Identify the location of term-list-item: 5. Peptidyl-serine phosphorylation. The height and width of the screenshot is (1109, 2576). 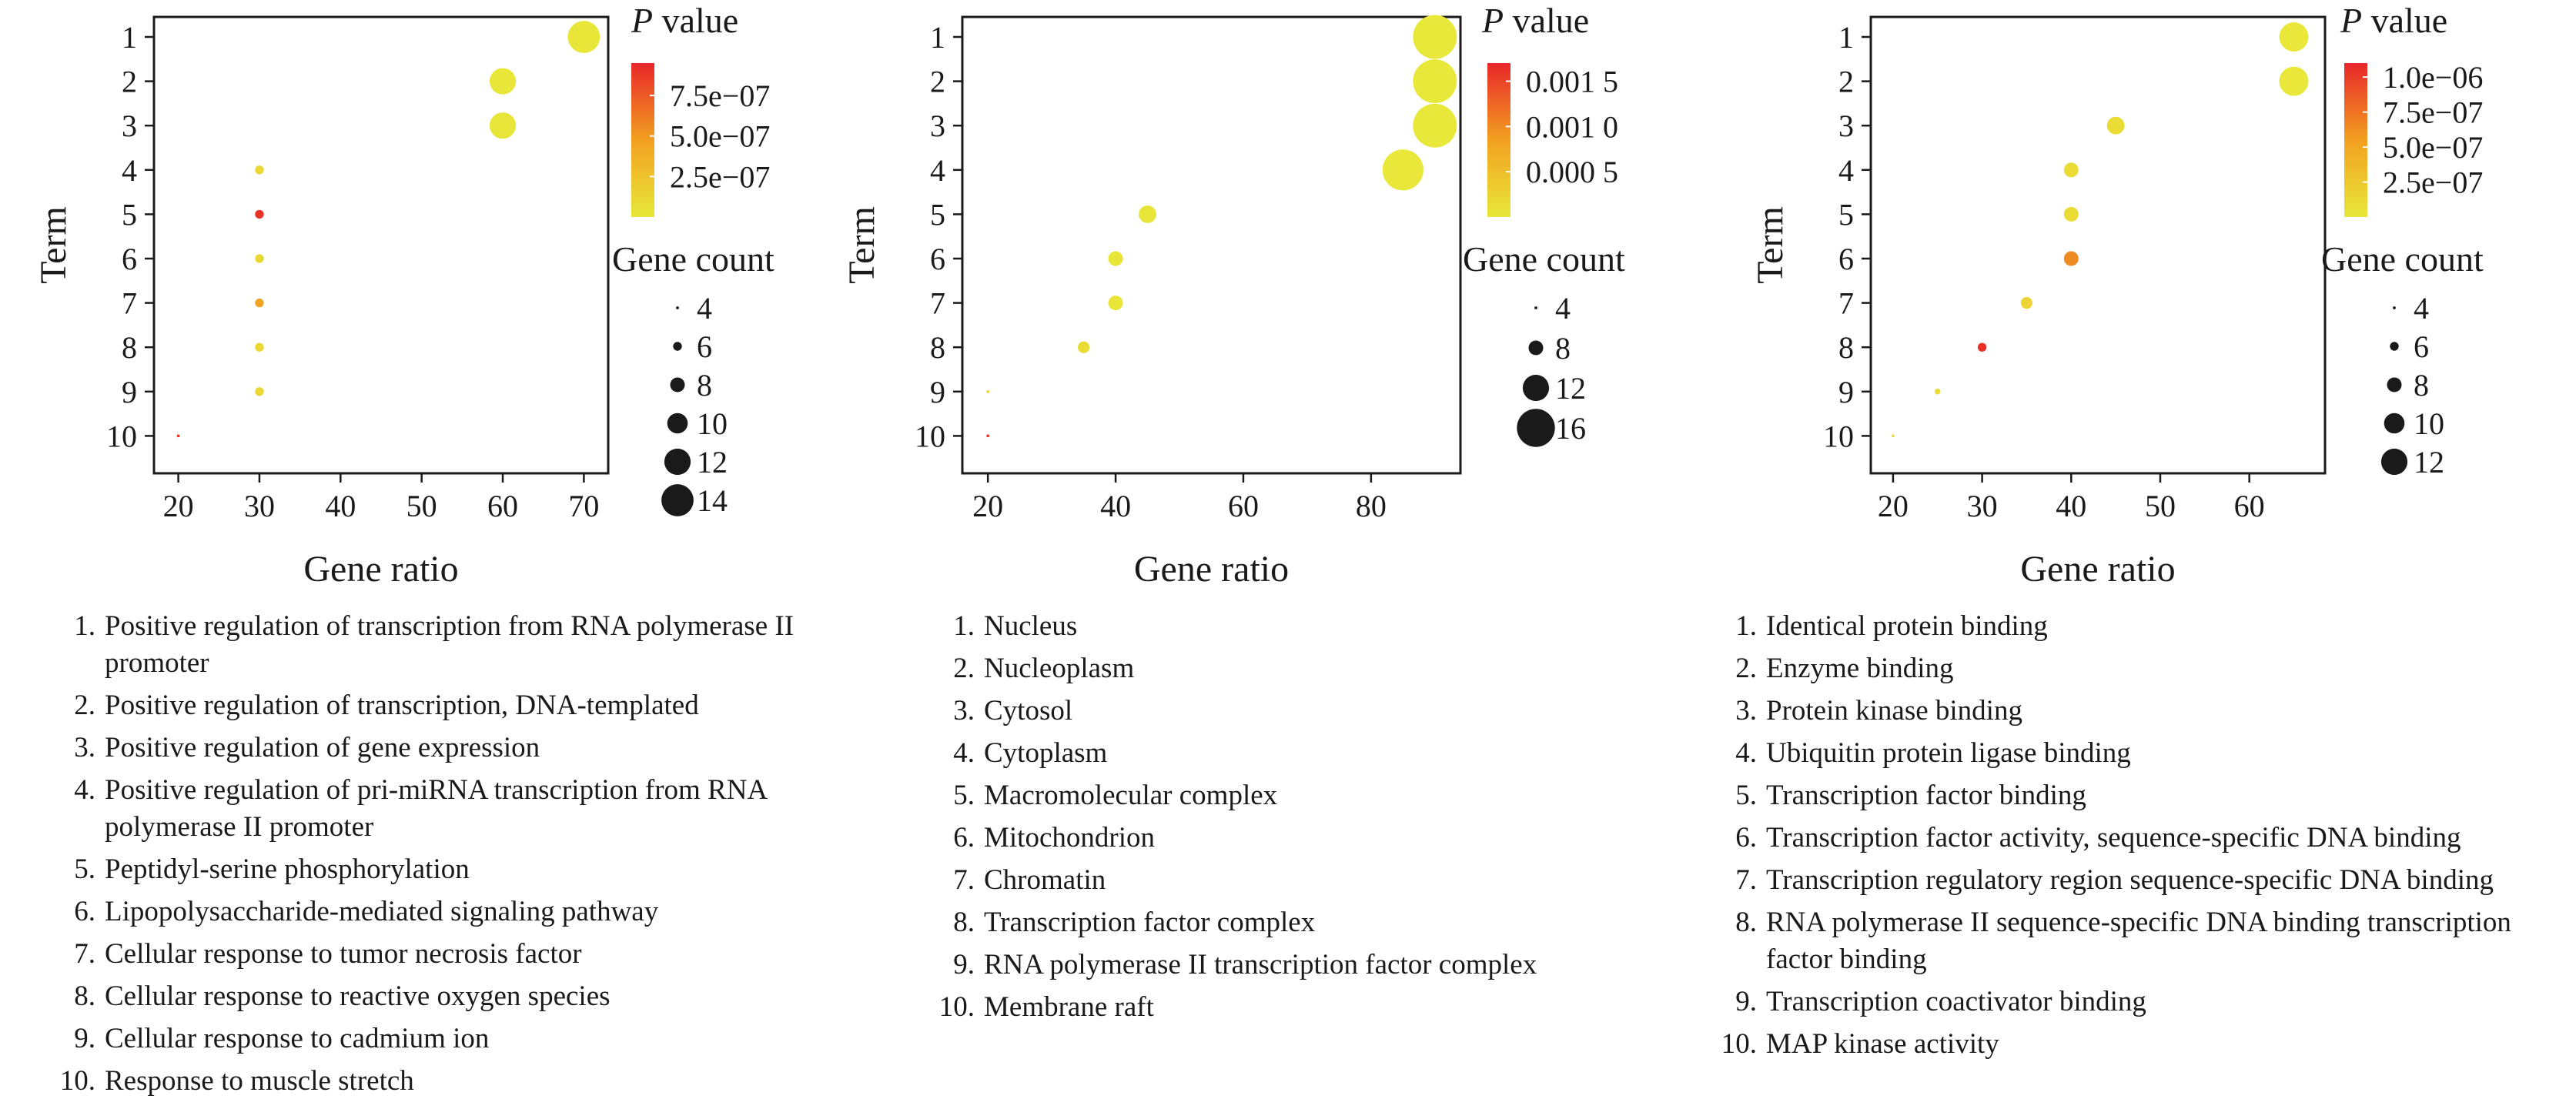
(453, 869).